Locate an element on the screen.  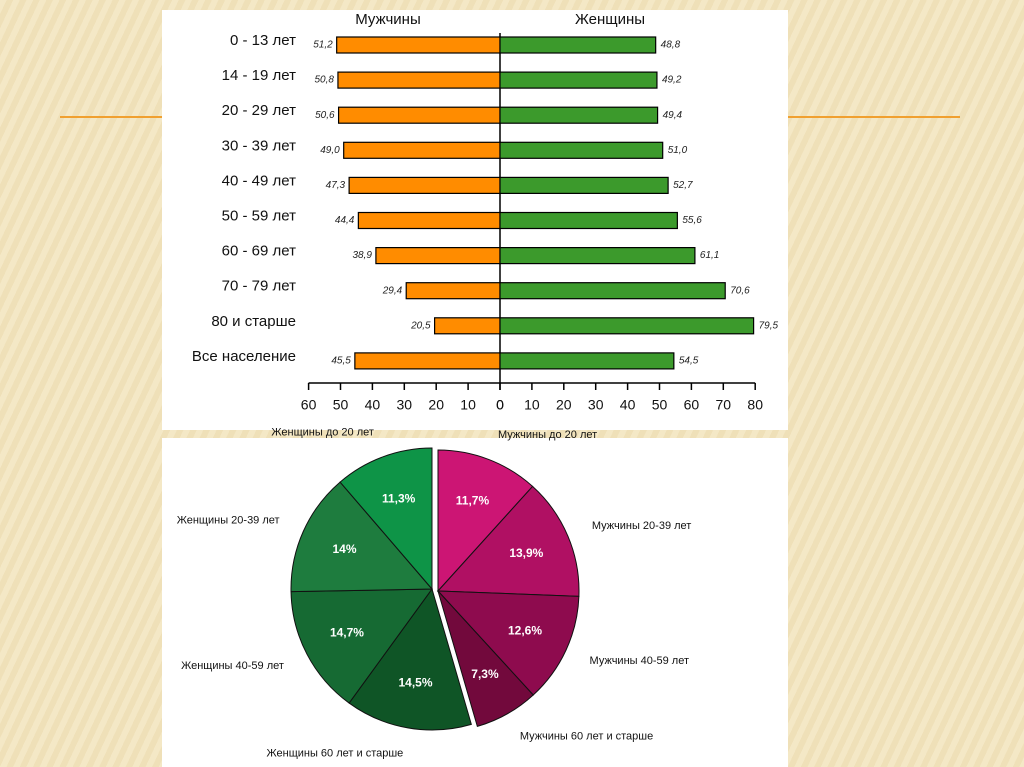
x-tick-label: 70 is located at coordinates (724, 405).